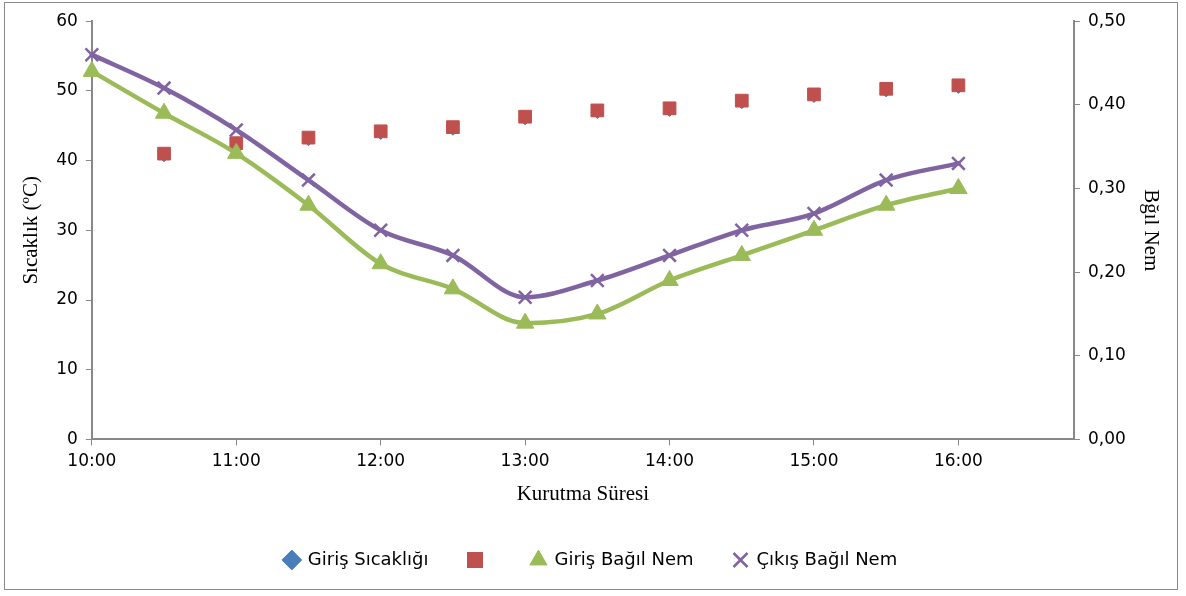 The image size is (1186, 596). What do you see at coordinates (525, 460) in the screenshot?
I see `x-tick-label: 13:00` at bounding box center [525, 460].